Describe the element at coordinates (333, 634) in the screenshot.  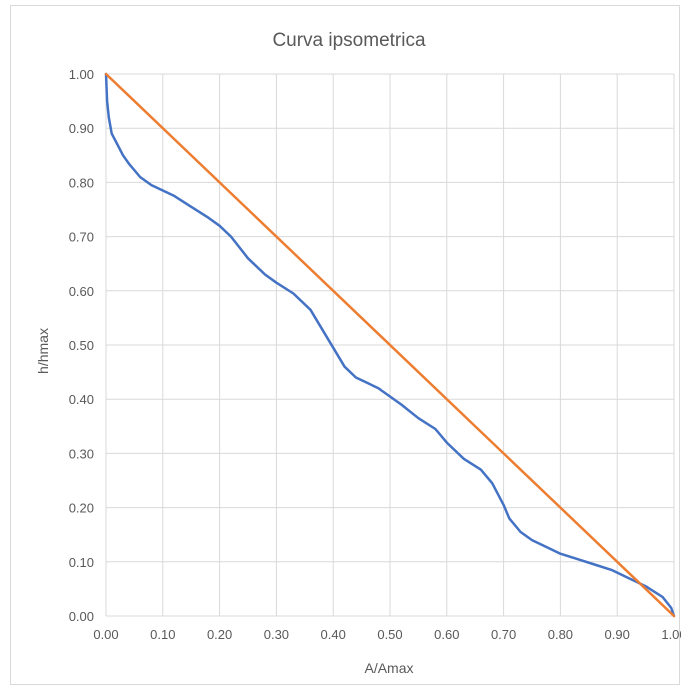
I see `x-tick-label: 0.40` at that location.